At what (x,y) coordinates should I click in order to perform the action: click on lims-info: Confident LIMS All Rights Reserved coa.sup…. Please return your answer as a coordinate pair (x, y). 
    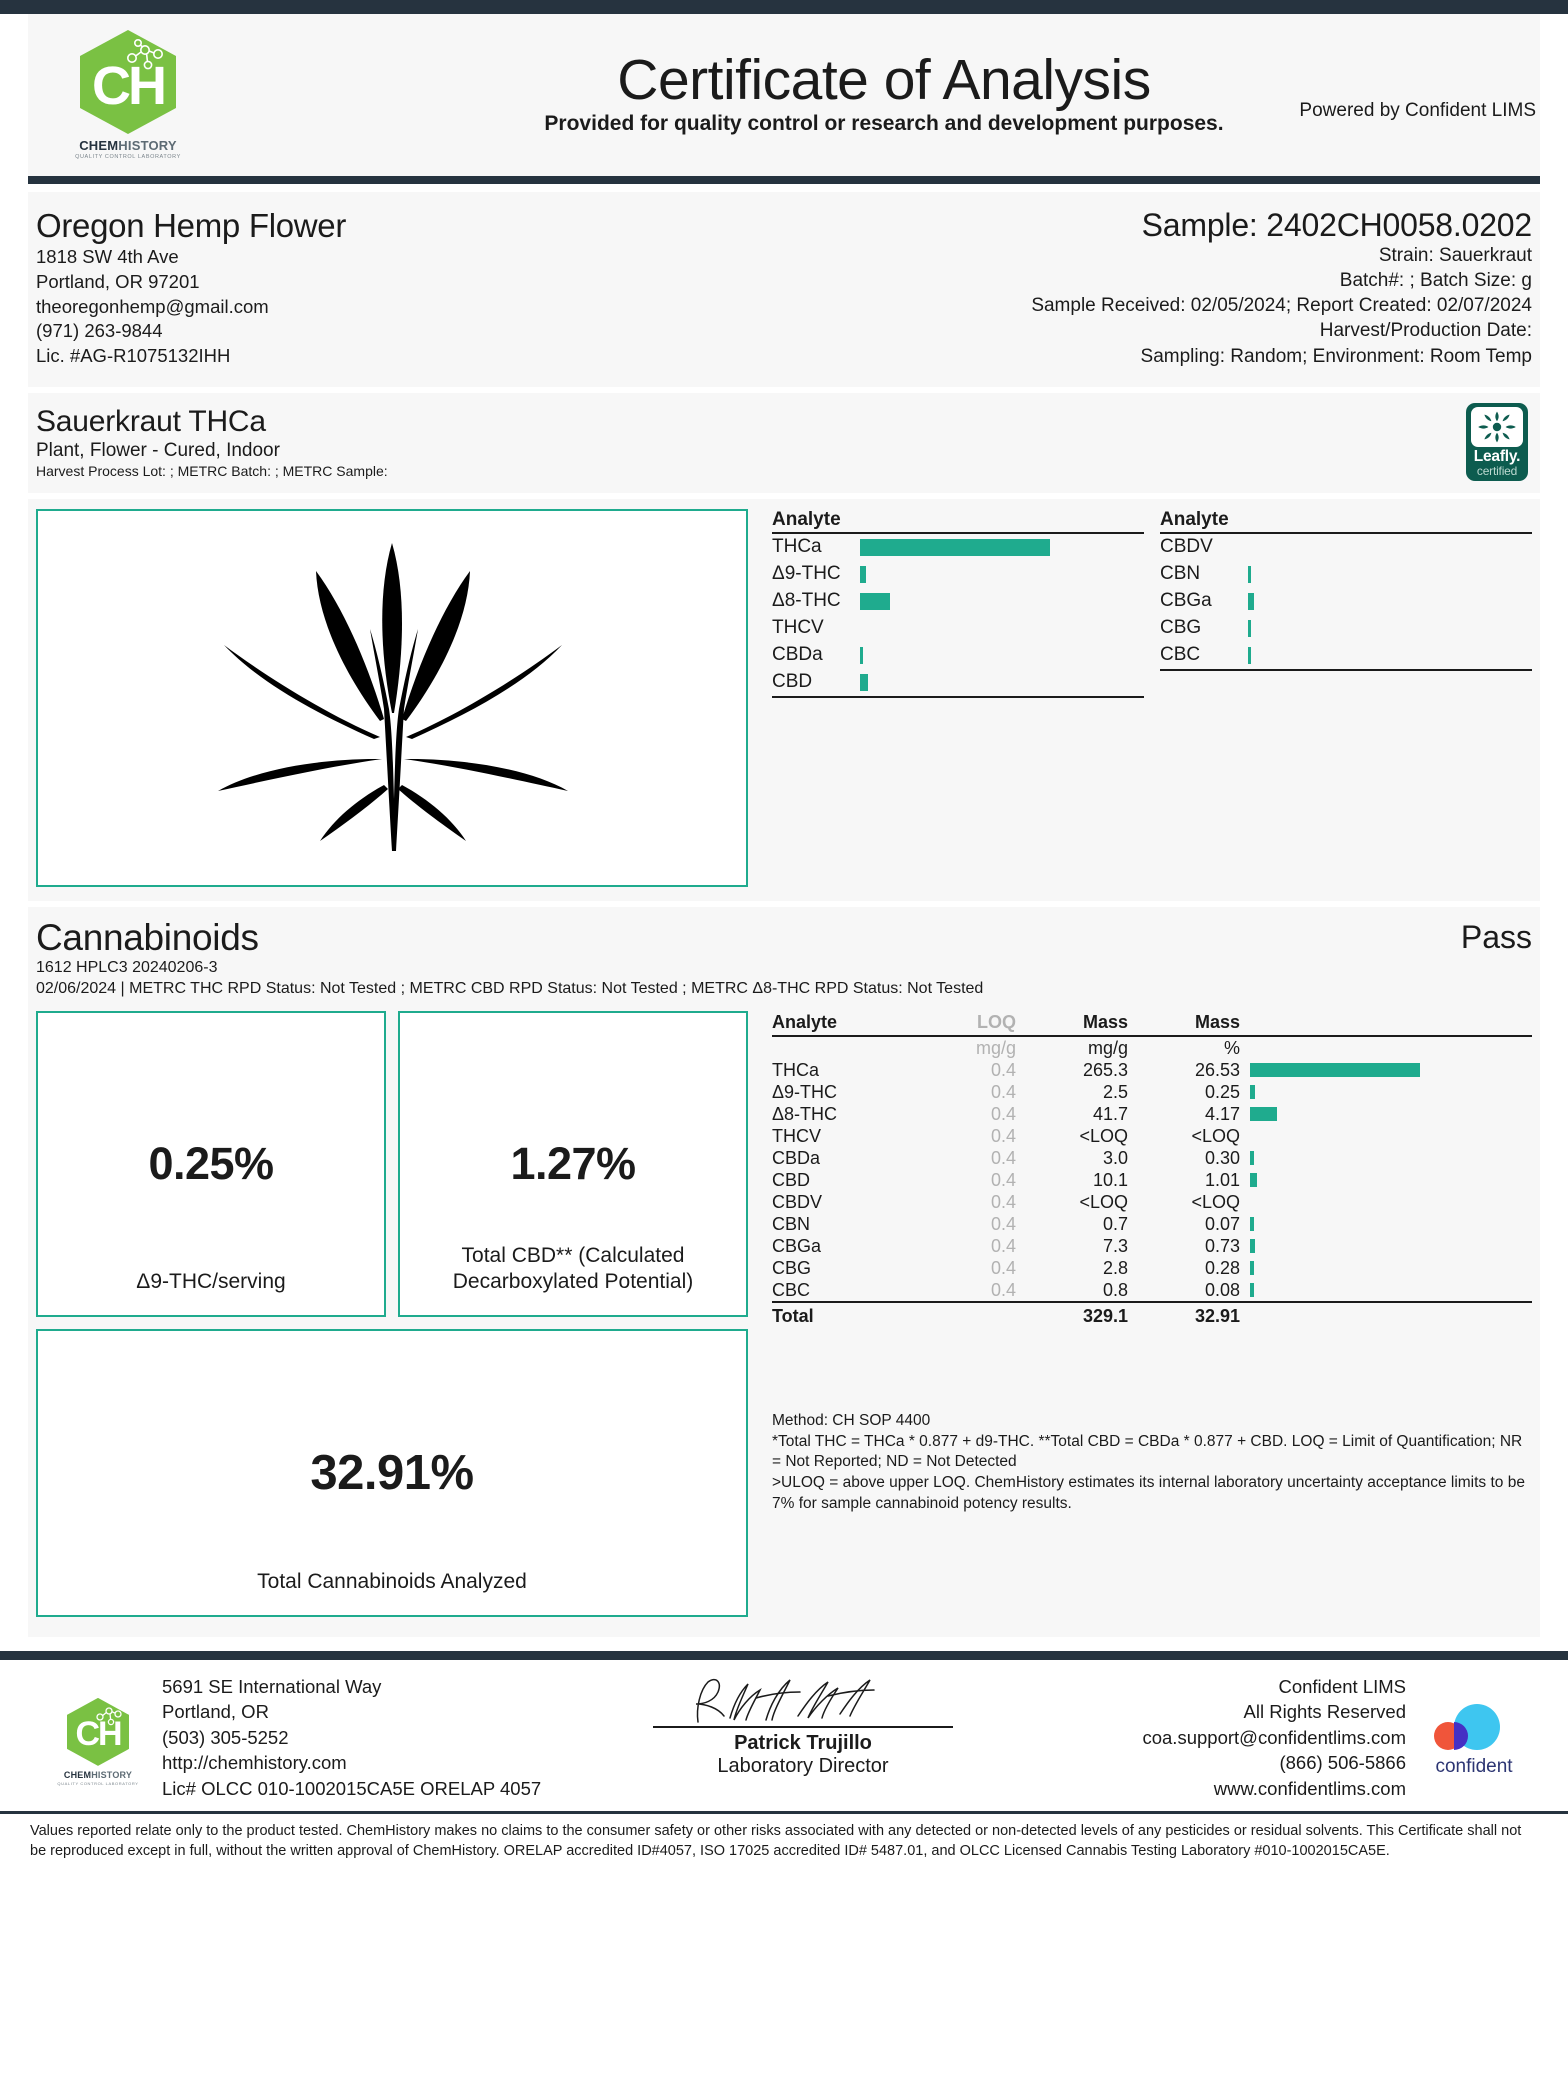
    Looking at the image, I should click on (1214, 1738).